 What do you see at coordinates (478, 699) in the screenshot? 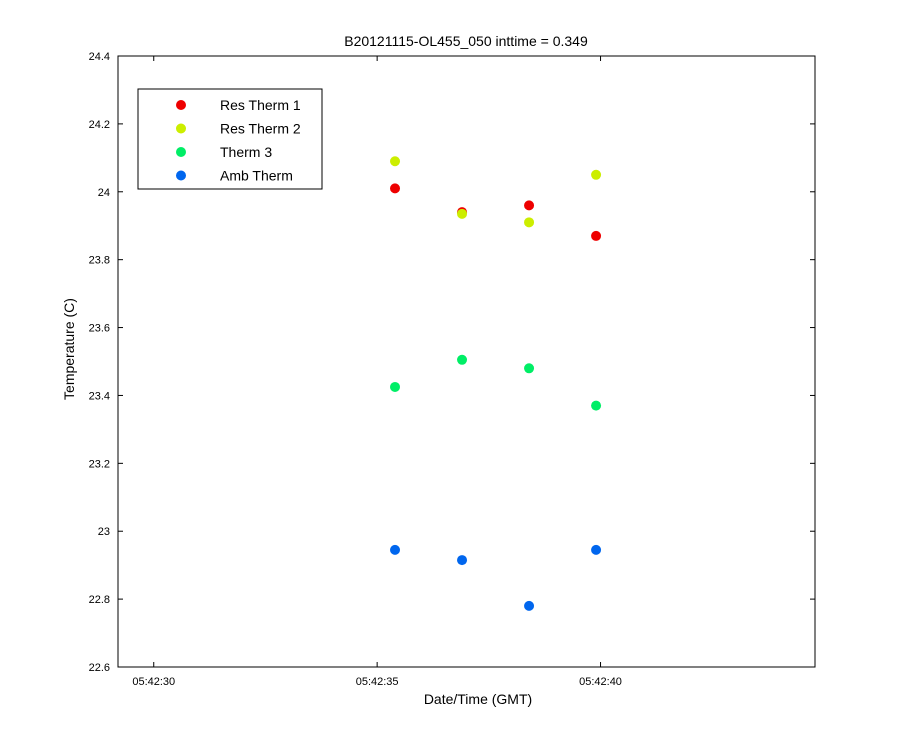
I see `x-axis-label: Date/Time (GMT)` at bounding box center [478, 699].